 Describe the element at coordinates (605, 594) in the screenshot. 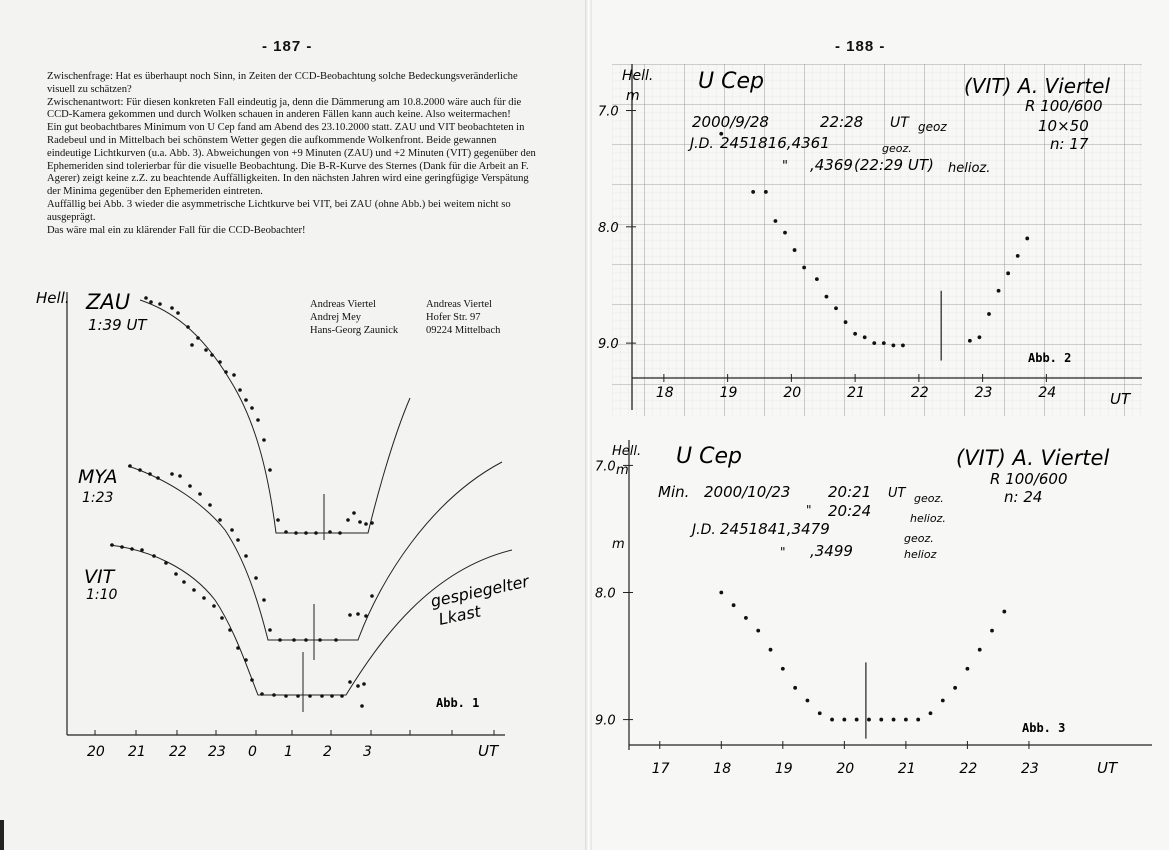

I see `y-tick-label: 8.0` at that location.